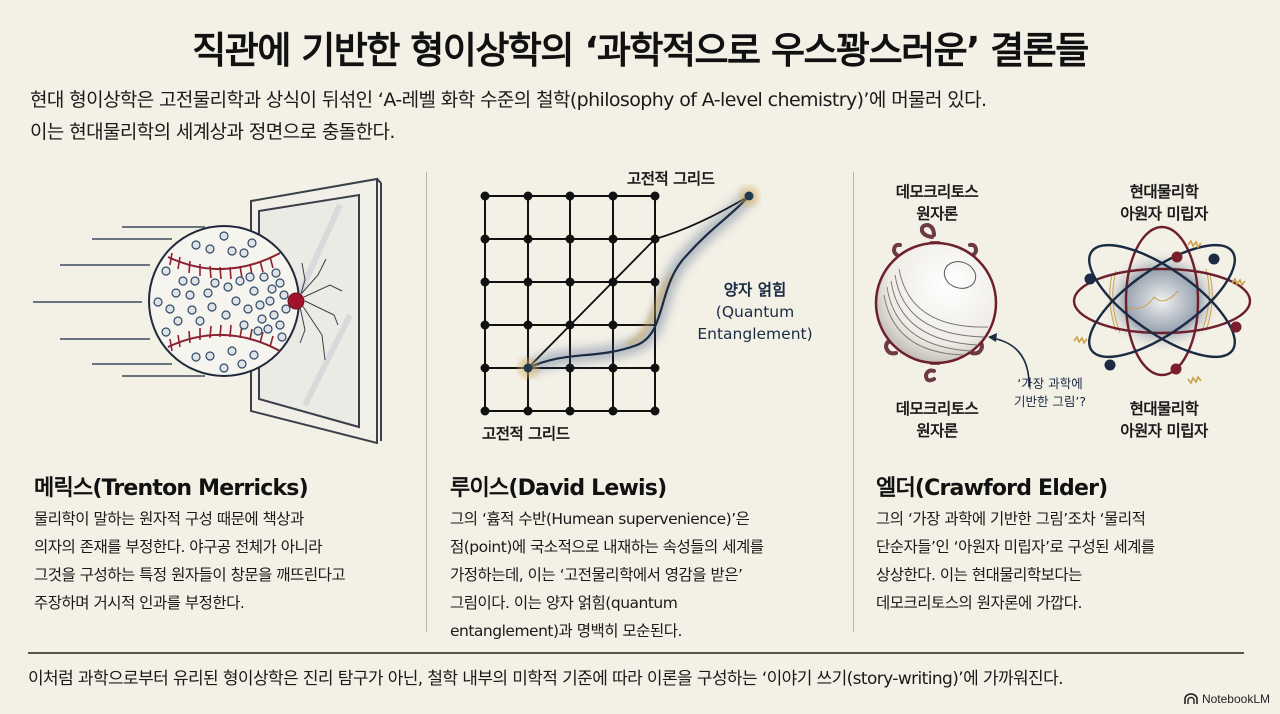  What do you see at coordinates (1063, 305) in the screenshot?
I see `atom-comparison-illustration` at bounding box center [1063, 305].